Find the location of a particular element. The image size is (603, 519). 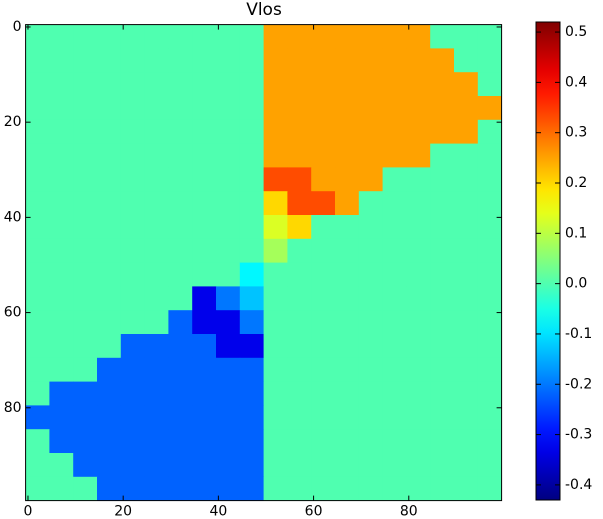

colorbar-tick-label: -0.3 is located at coordinates (578, 435).